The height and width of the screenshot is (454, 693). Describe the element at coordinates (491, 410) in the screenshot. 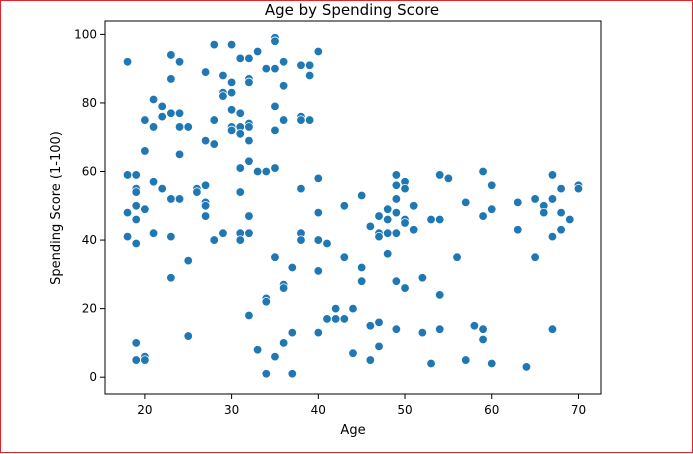

I see `x-tick-label: 60` at that location.